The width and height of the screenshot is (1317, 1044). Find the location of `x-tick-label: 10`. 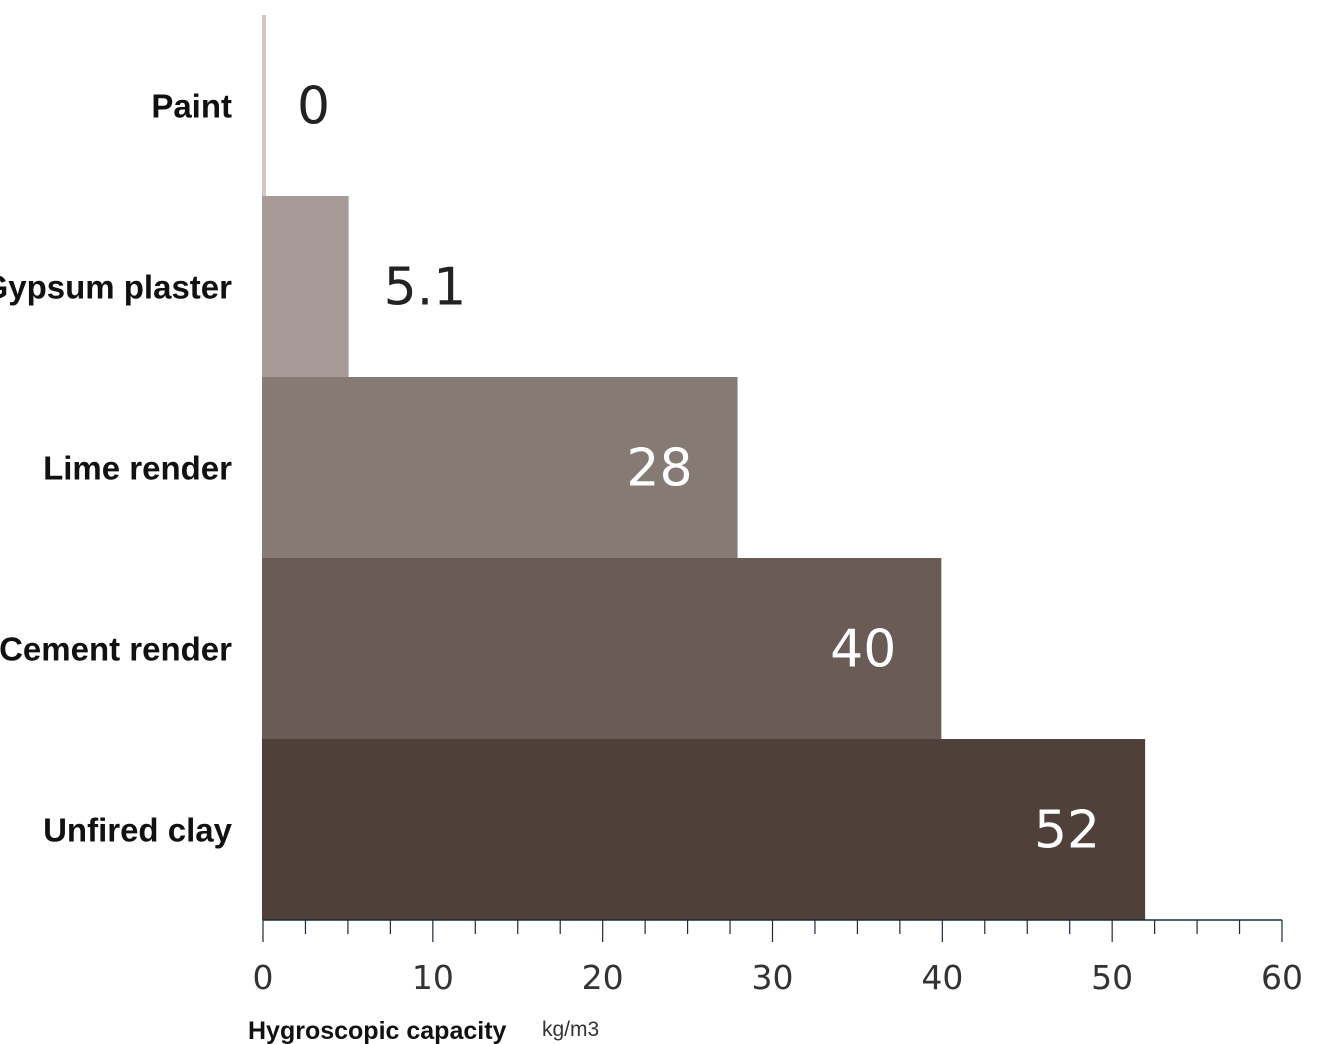

x-tick-label: 10 is located at coordinates (433, 977).